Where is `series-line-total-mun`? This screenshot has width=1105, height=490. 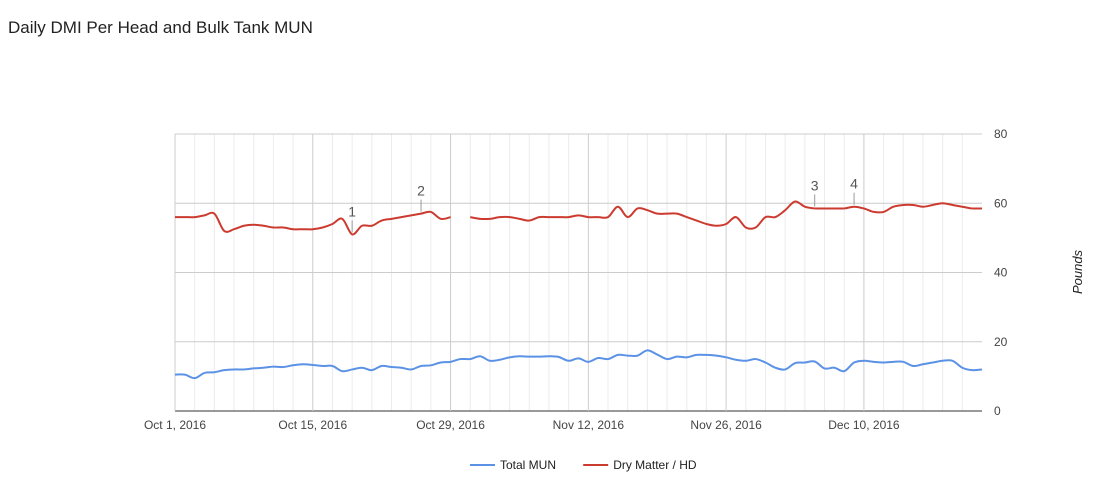
series-line-total-mun is located at coordinates (578, 364).